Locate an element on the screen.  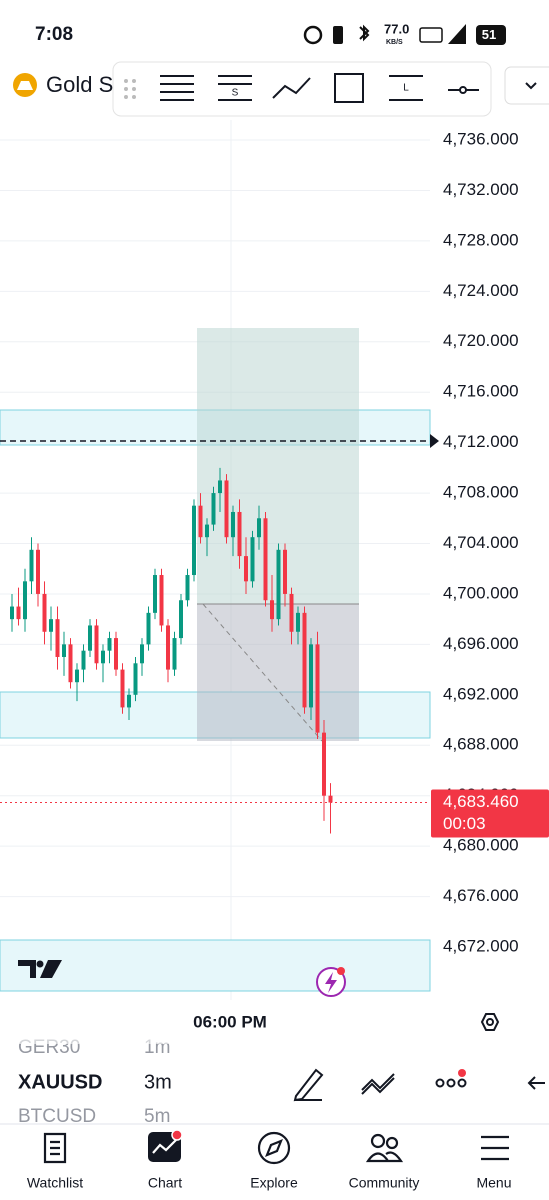
svg-text: S is located at coordinates (235, 93).